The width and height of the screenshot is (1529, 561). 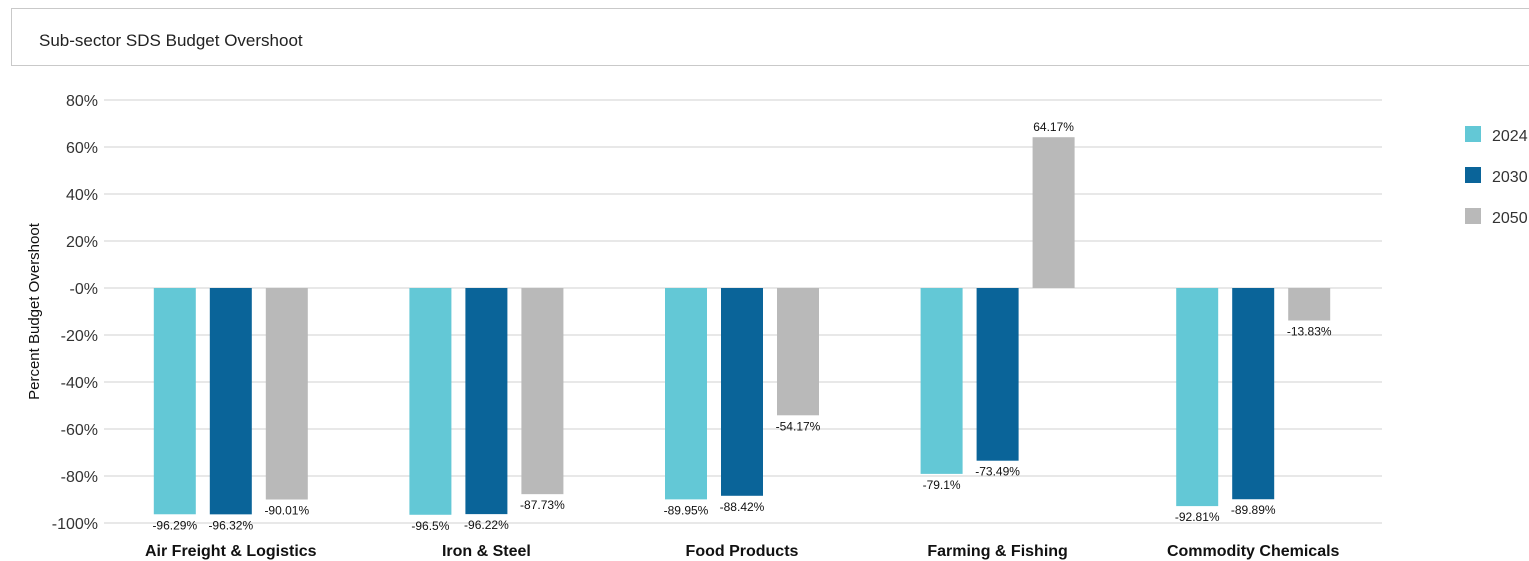 I want to click on data-label: -88.42%, so click(x=742, y=507).